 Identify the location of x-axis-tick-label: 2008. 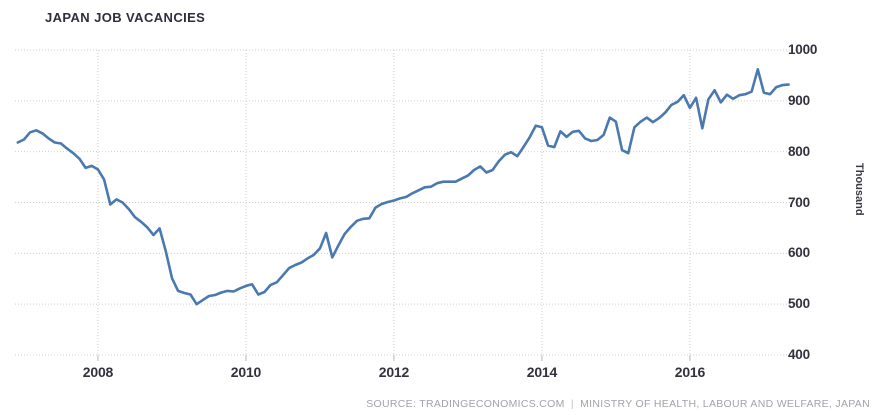
(98, 372).